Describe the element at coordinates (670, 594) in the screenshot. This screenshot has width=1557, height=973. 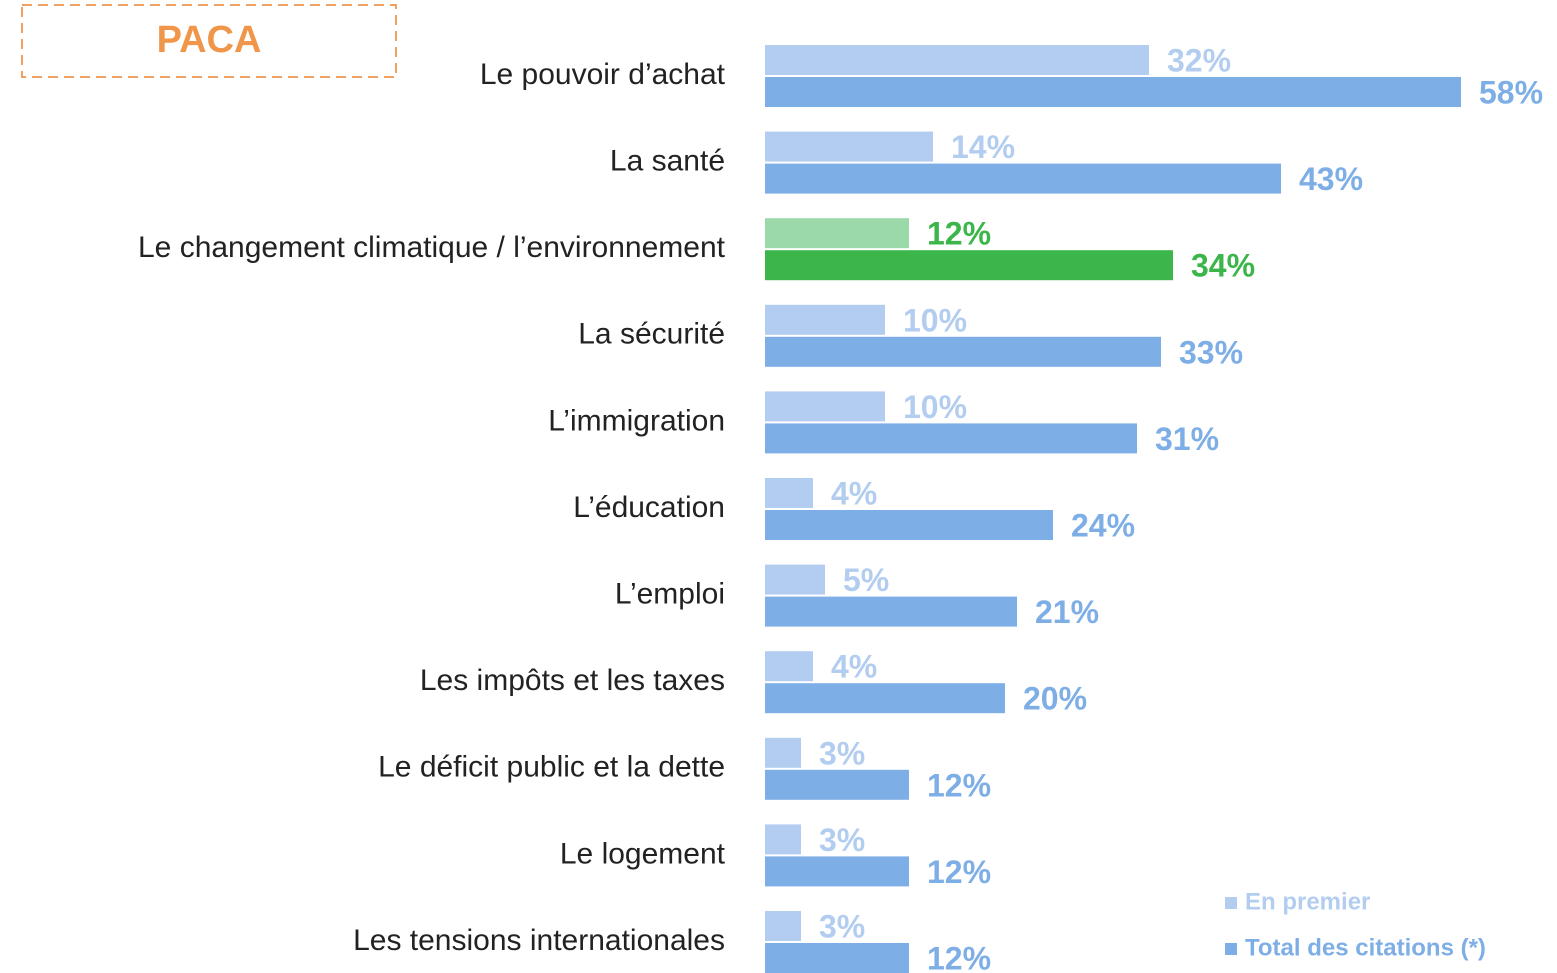
I see `category-label: L’emploi` at that location.